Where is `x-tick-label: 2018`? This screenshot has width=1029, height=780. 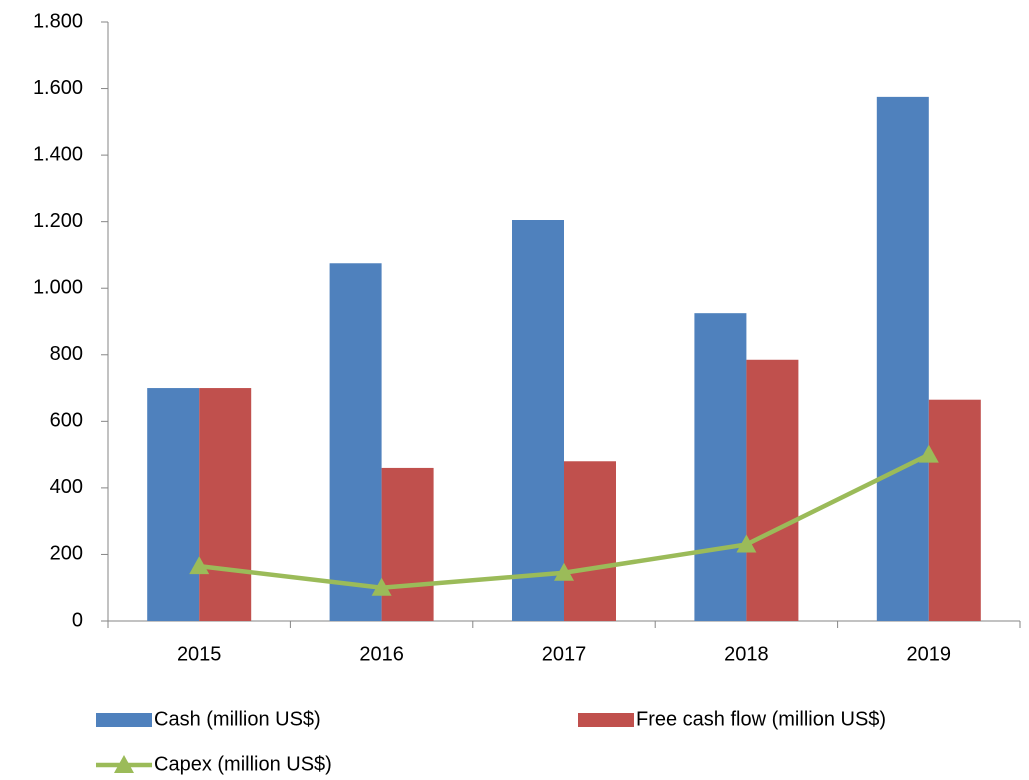
x-tick-label: 2018 is located at coordinates (746, 654).